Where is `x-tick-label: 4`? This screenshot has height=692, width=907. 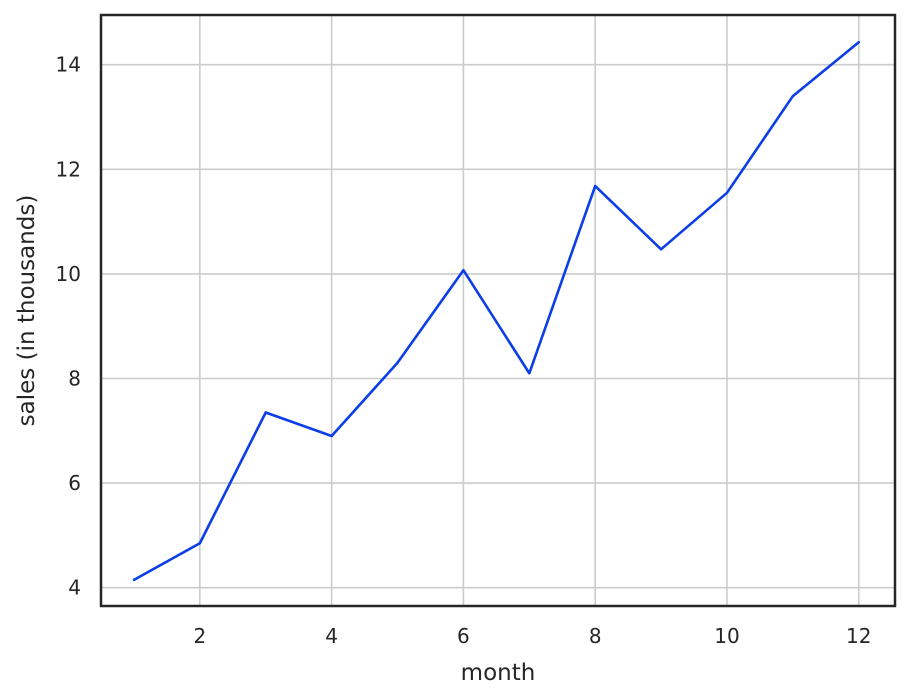
x-tick-label: 4 is located at coordinates (331, 636).